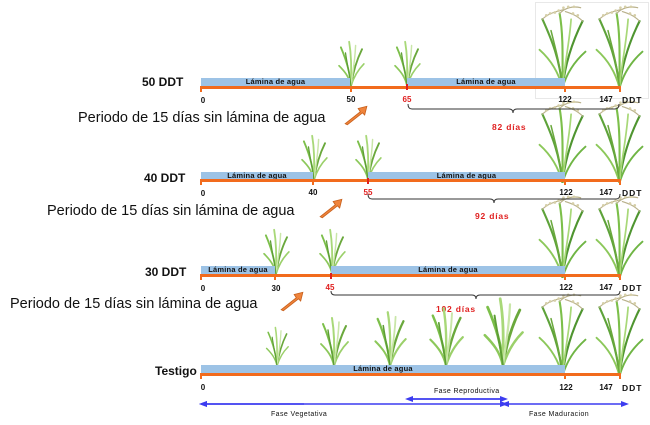 The image size is (650, 425). I want to click on row-label: 30 DDT, so click(166, 272).